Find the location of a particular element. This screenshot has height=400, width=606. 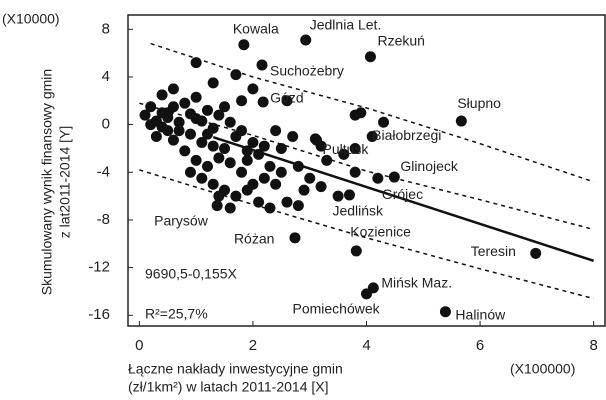

y-unit: (X10000) is located at coordinates (31, 19).